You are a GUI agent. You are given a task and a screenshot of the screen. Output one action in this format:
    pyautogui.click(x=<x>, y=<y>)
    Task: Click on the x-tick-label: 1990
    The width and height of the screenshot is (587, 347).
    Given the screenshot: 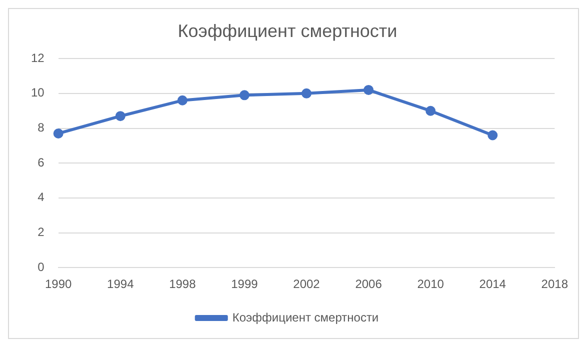 What is the action you would take?
    pyautogui.click(x=58, y=284)
    